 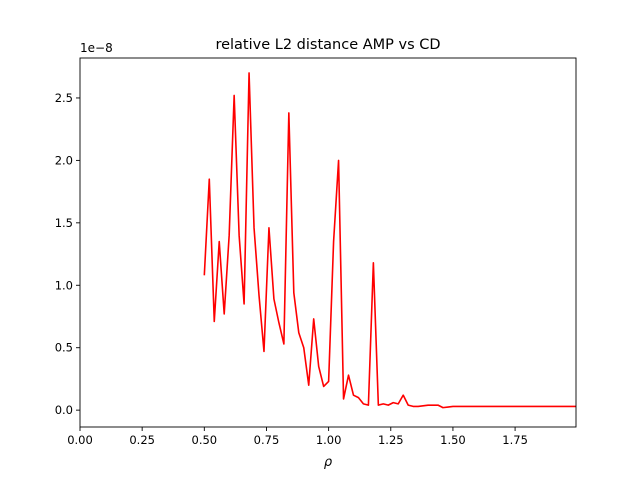 What do you see at coordinates (64, 223) in the screenshot?
I see `y-tick-label: 1.5` at bounding box center [64, 223].